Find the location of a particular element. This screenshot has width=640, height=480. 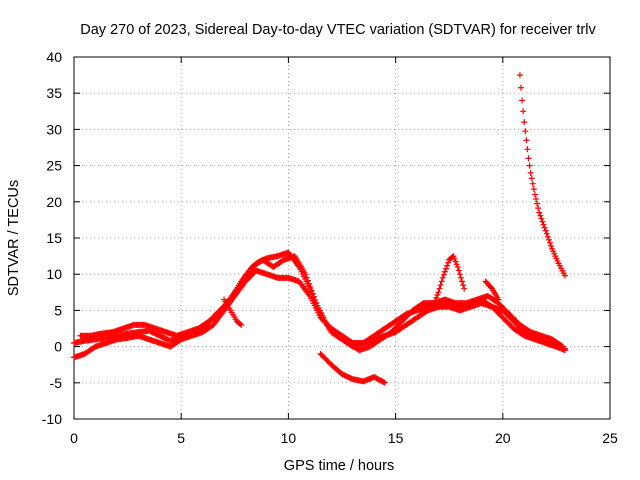

y-tick-label: 15 is located at coordinates (54, 238).